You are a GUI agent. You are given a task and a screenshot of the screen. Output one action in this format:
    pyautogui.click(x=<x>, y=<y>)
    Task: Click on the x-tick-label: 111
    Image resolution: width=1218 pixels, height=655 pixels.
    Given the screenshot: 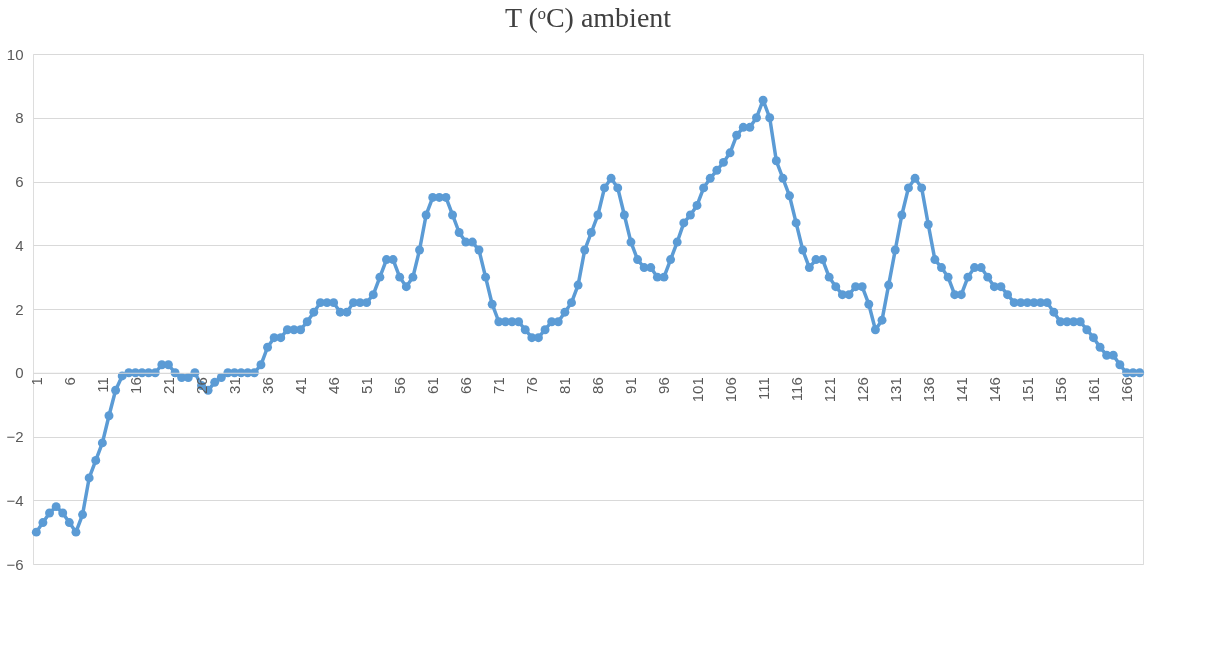 What is the action you would take?
    pyautogui.click(x=763, y=389)
    